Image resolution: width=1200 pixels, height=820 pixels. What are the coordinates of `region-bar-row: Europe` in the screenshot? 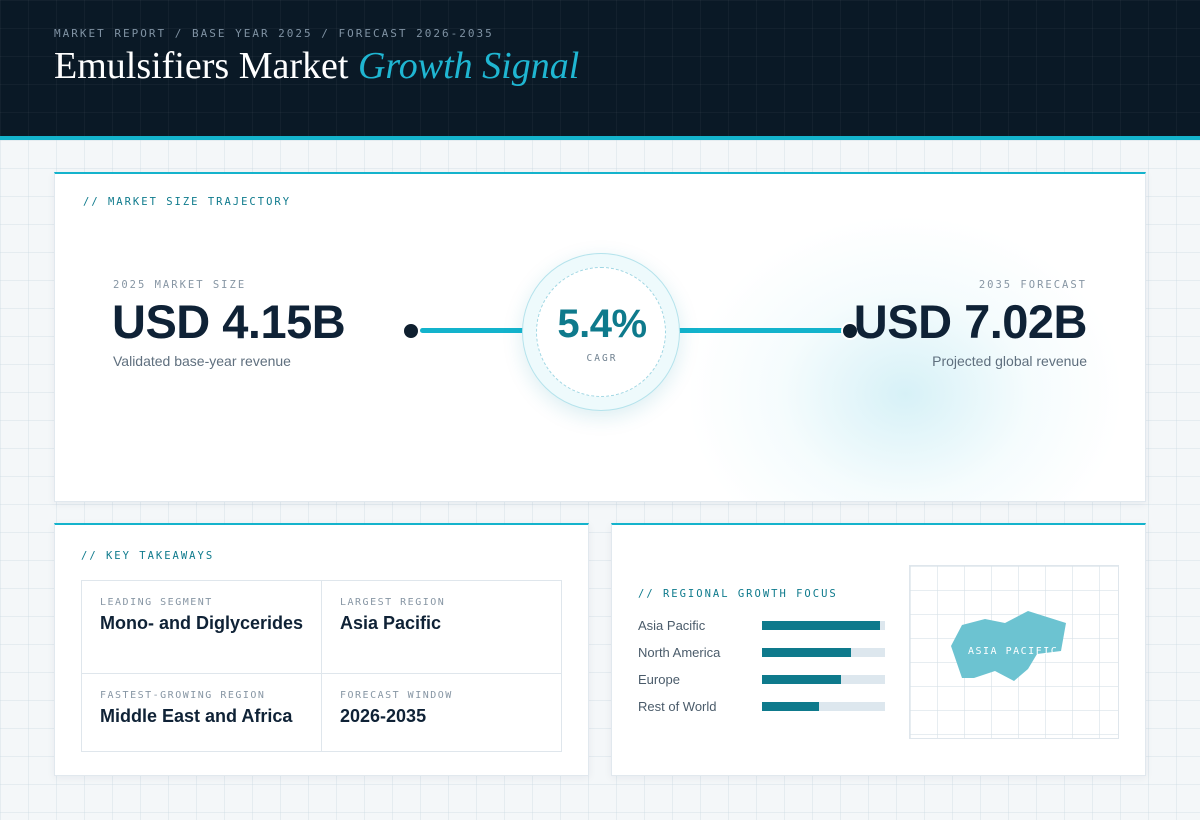 It's located at (763, 680).